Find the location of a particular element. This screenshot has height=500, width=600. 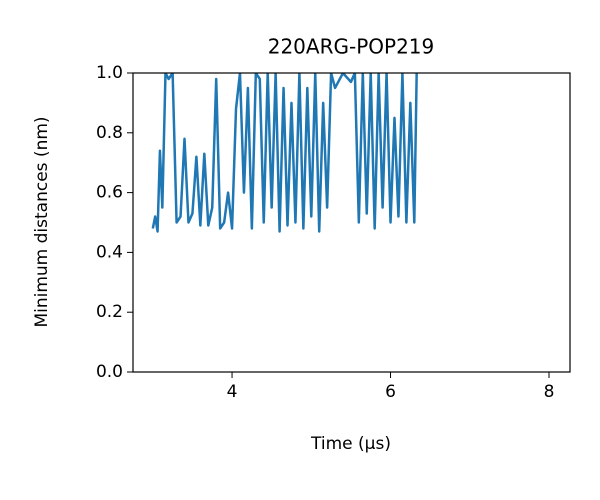

chart-title: 220ARG-POP219 is located at coordinates (351, 47).